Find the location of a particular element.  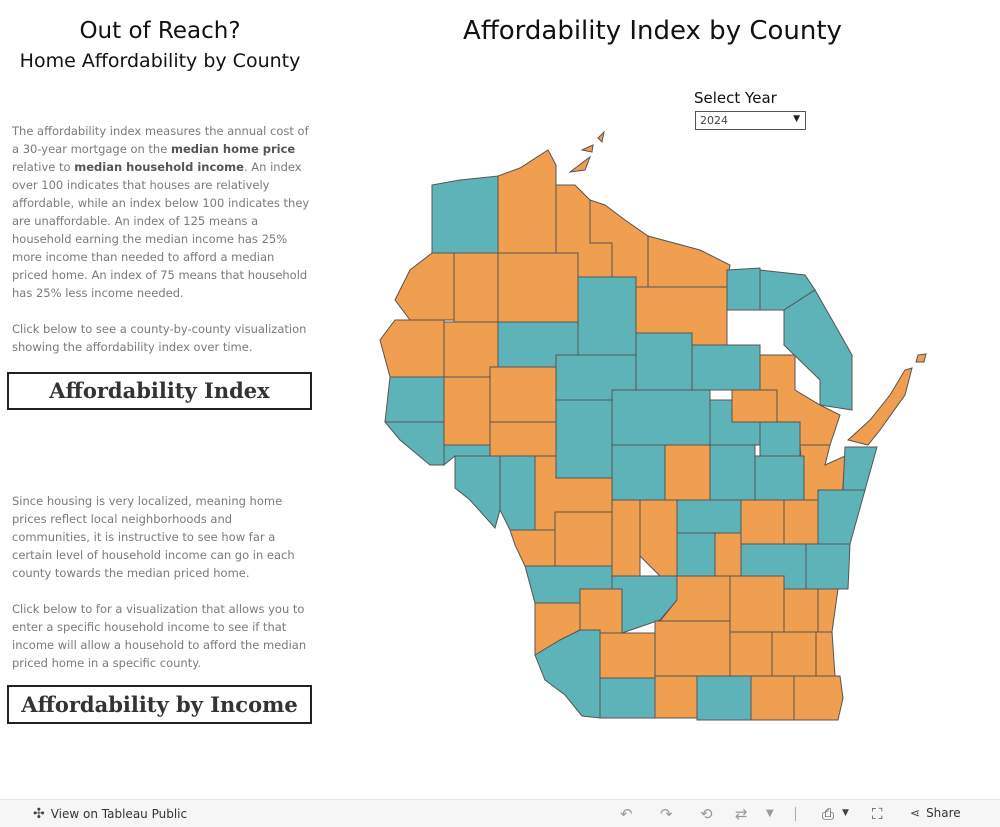

undo-icon: ↶ is located at coordinates (626, 814).